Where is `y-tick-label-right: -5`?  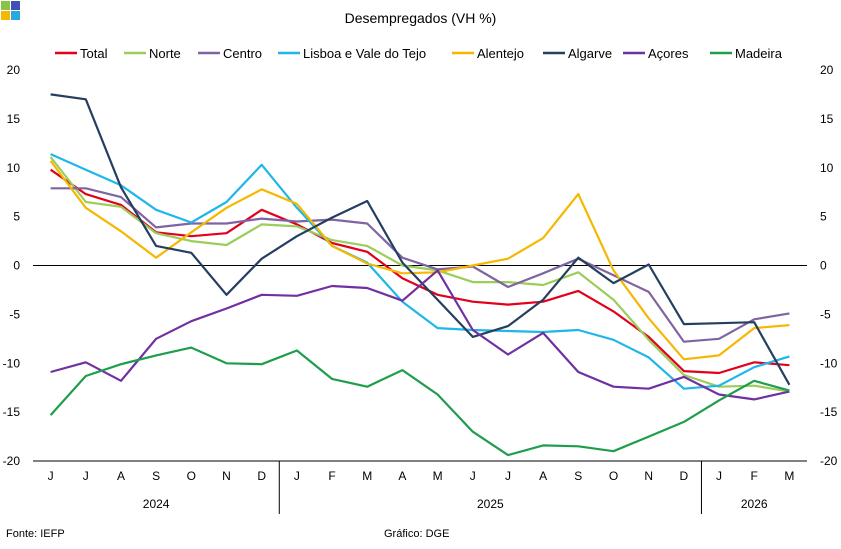
y-tick-label-right: -5 is located at coordinates (825, 314).